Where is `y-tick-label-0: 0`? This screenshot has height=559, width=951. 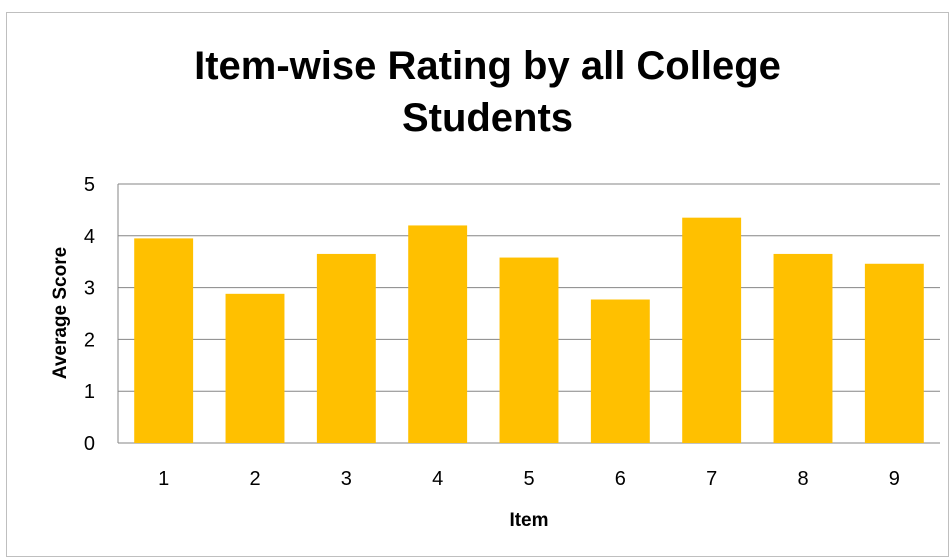
y-tick-label-0: 0 is located at coordinates (89, 444).